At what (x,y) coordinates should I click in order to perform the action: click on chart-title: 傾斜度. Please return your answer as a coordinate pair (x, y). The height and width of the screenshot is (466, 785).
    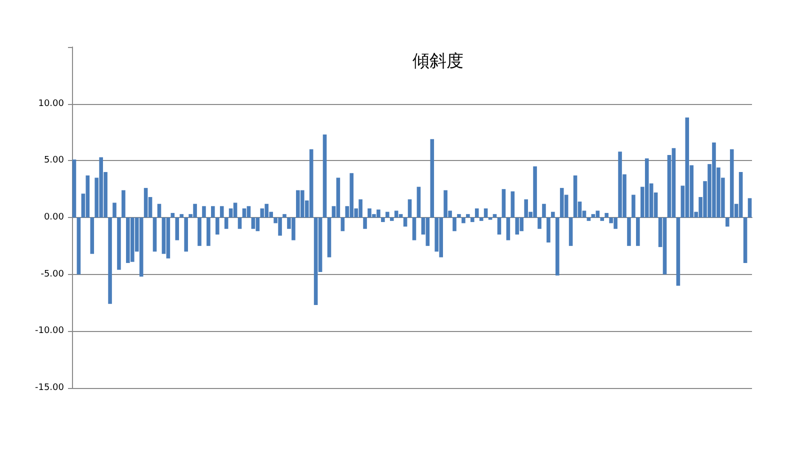
    Looking at the image, I should click on (438, 62).